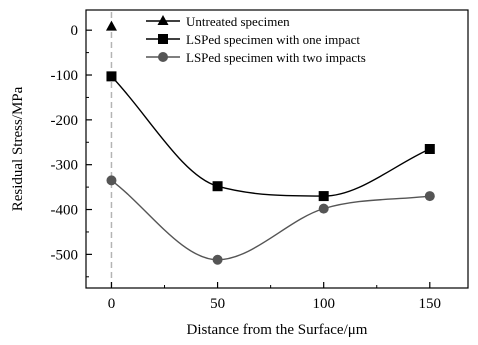 The height and width of the screenshot is (345, 478). I want to click on y-tick-label: -300, so click(65, 166).